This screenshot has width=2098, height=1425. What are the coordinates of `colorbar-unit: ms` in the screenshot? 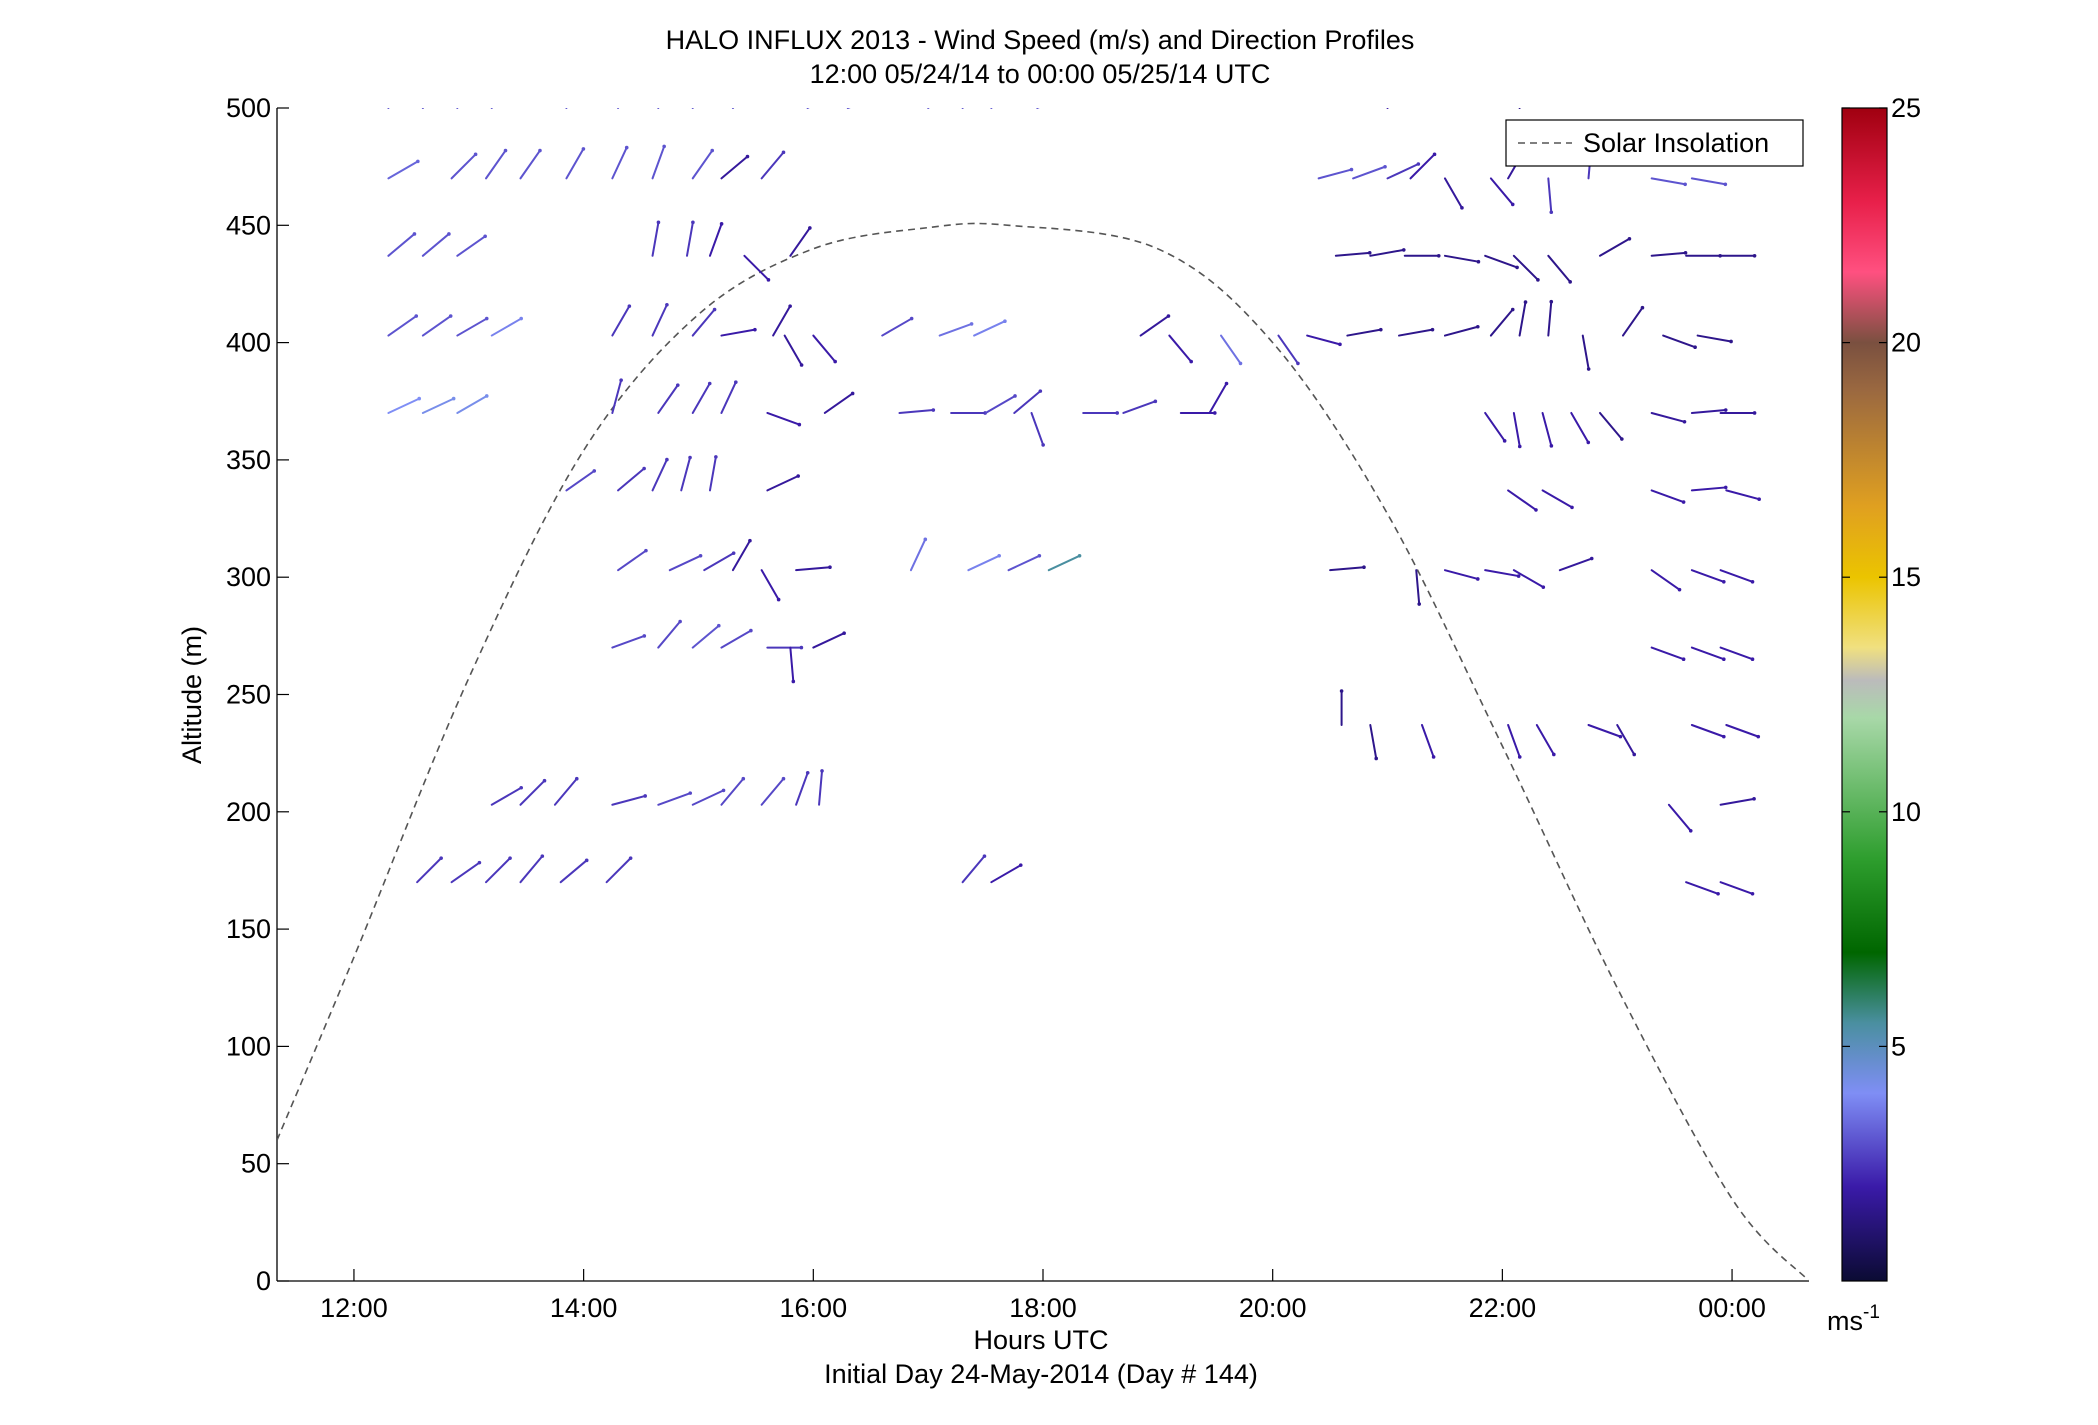 It's located at (1845, 1321).